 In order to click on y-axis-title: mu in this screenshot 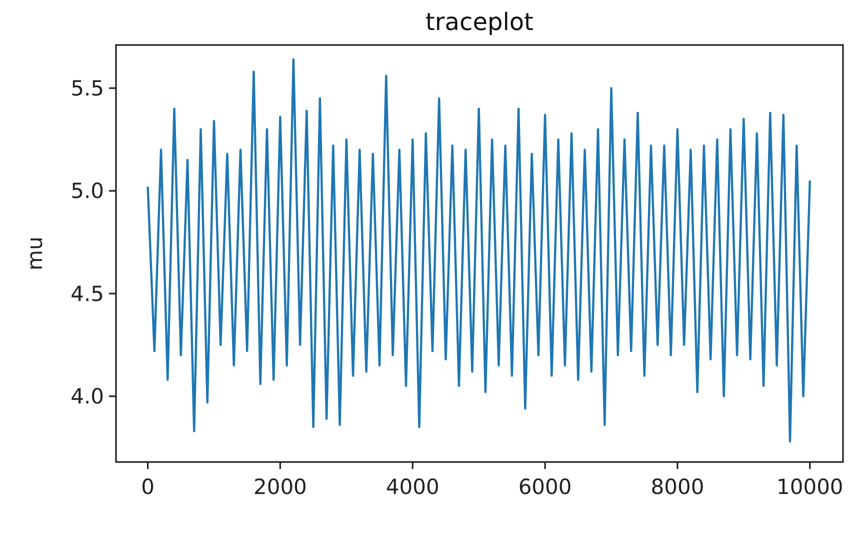, I will do `click(35, 253)`.